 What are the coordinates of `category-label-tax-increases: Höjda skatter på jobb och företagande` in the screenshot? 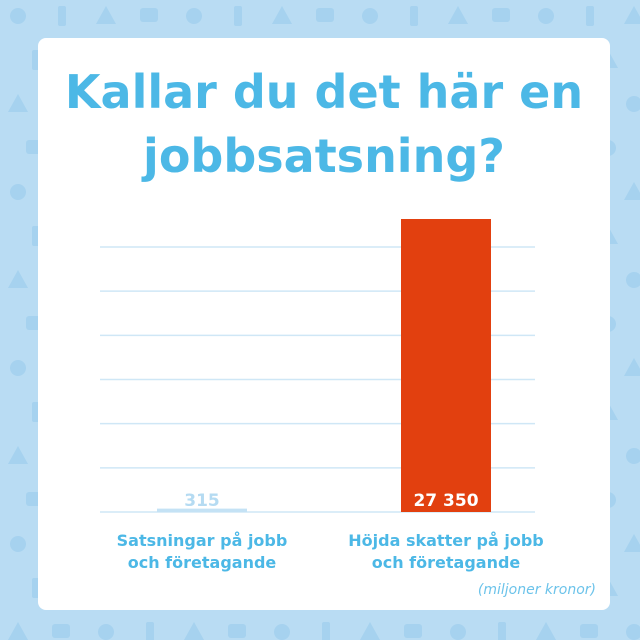 It's located at (446, 551).